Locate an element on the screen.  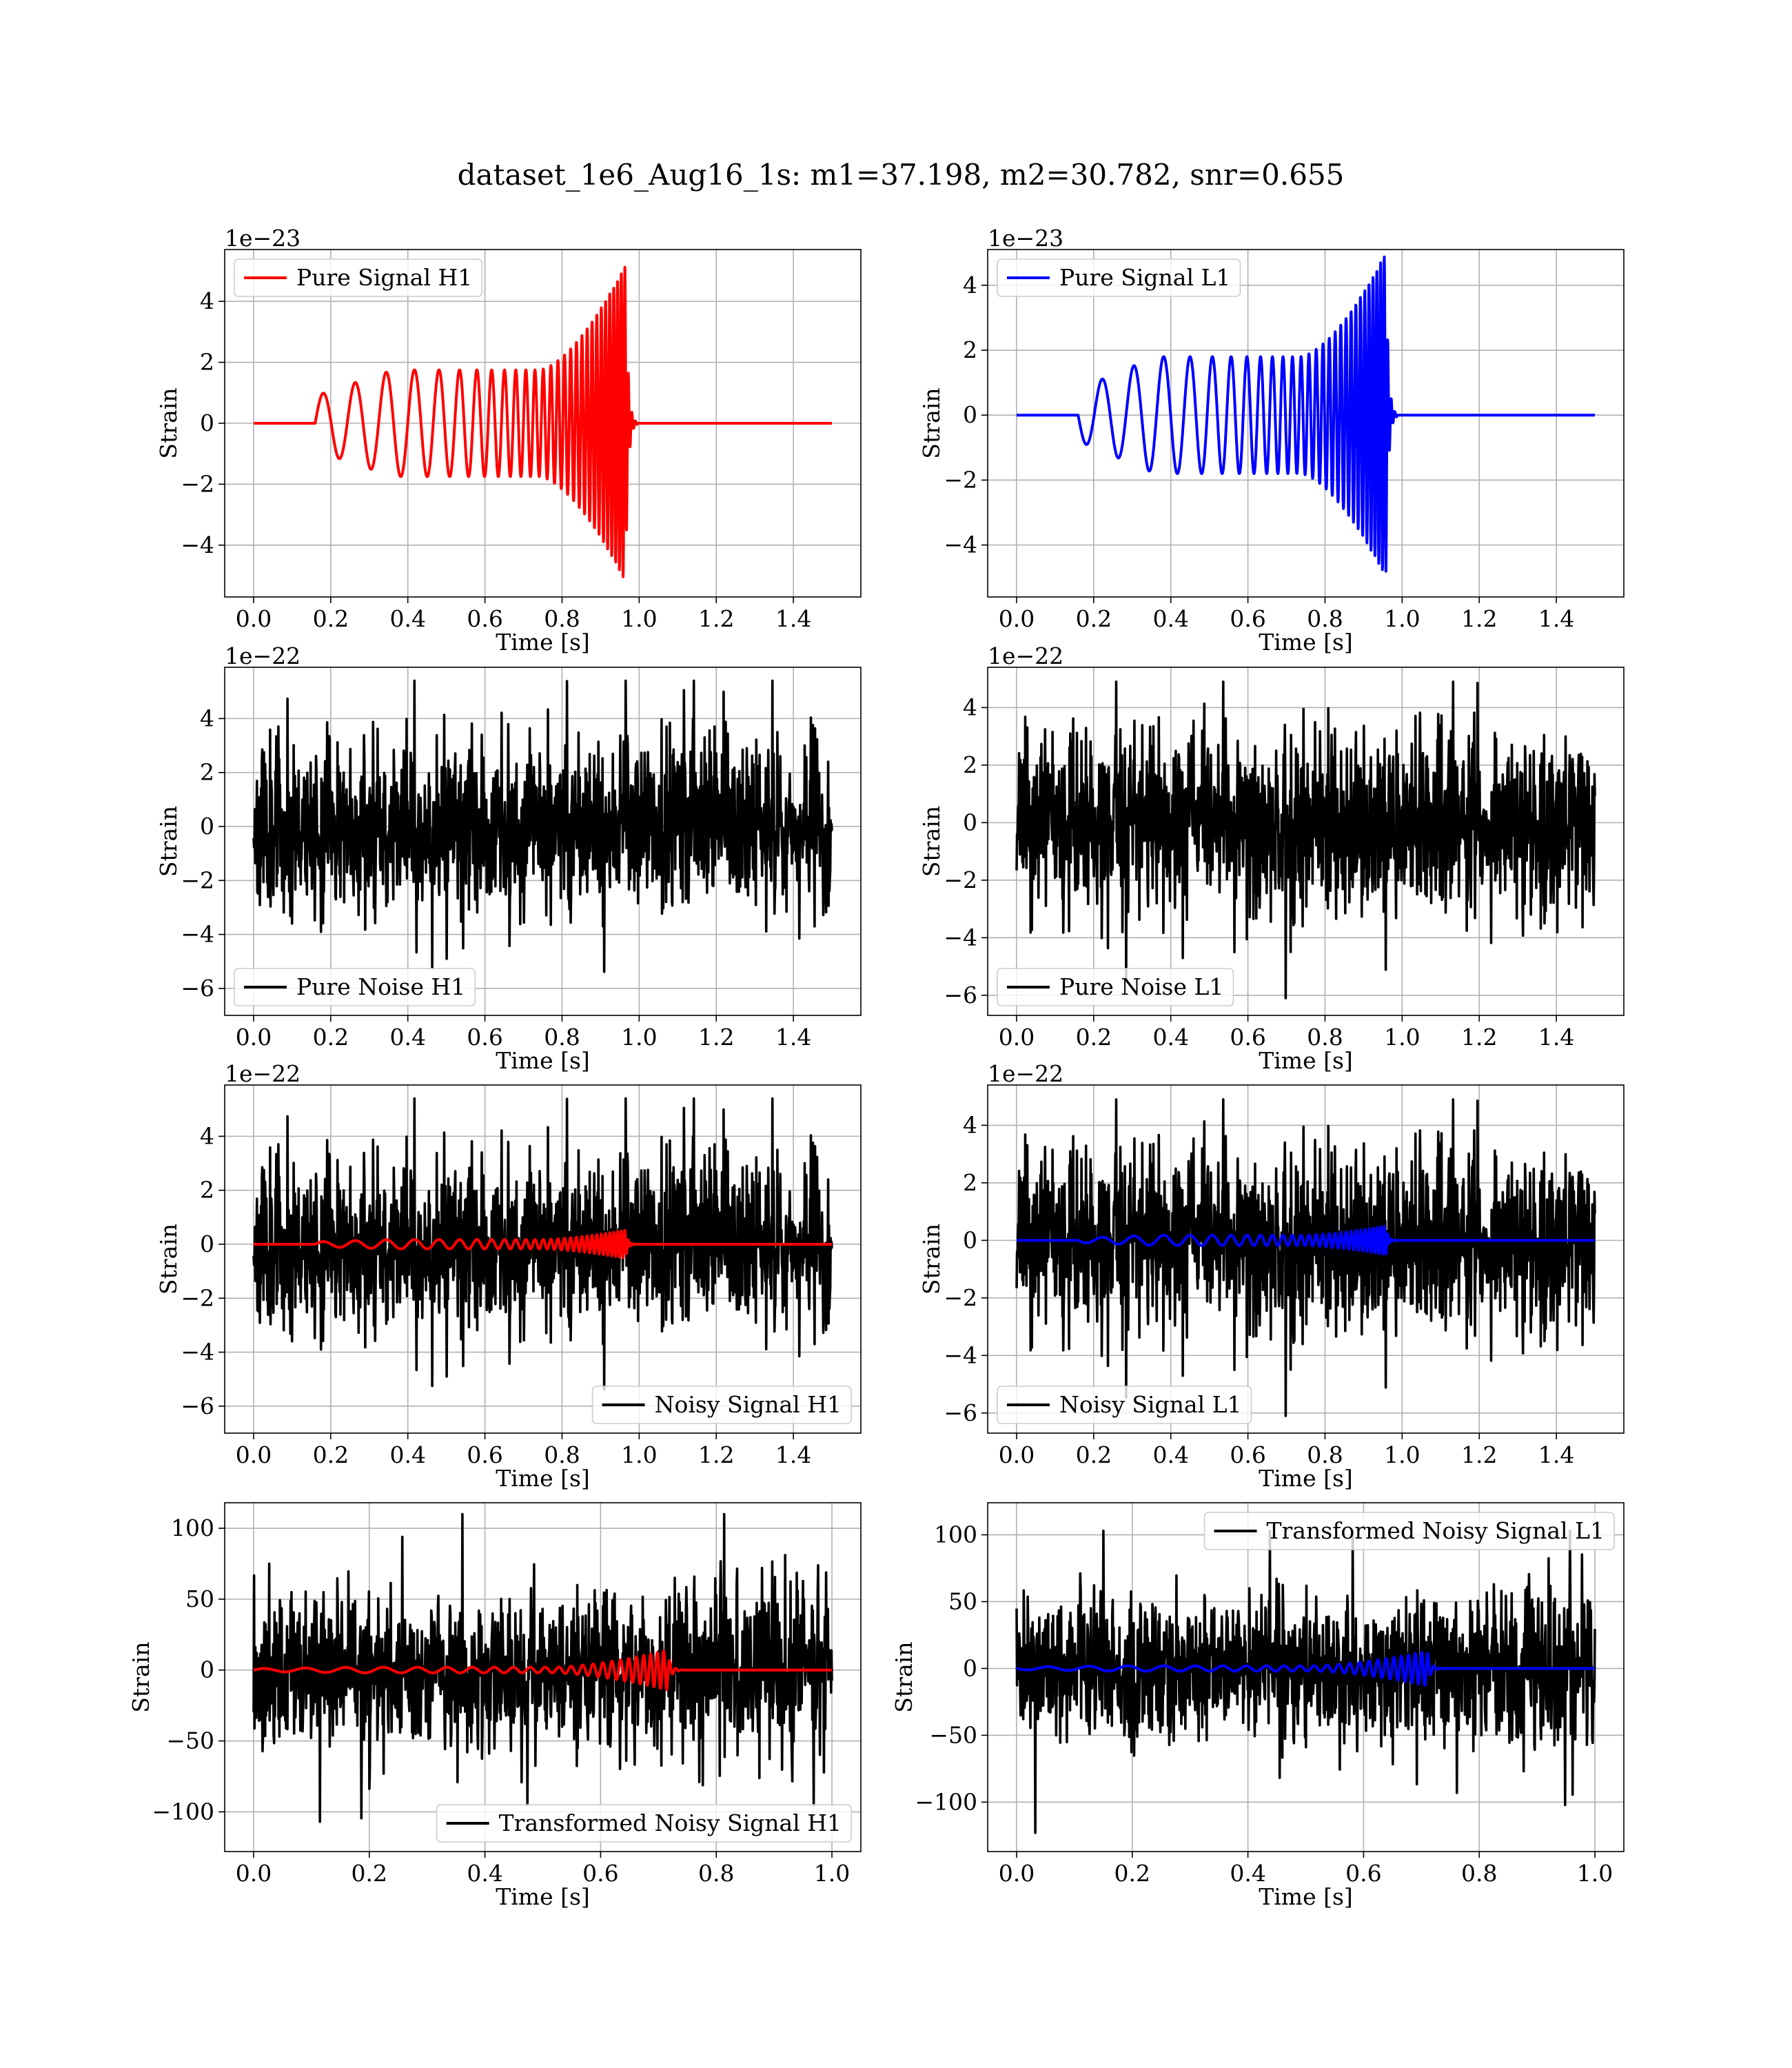
legend: Pure Noise L1 is located at coordinates (1115, 987).